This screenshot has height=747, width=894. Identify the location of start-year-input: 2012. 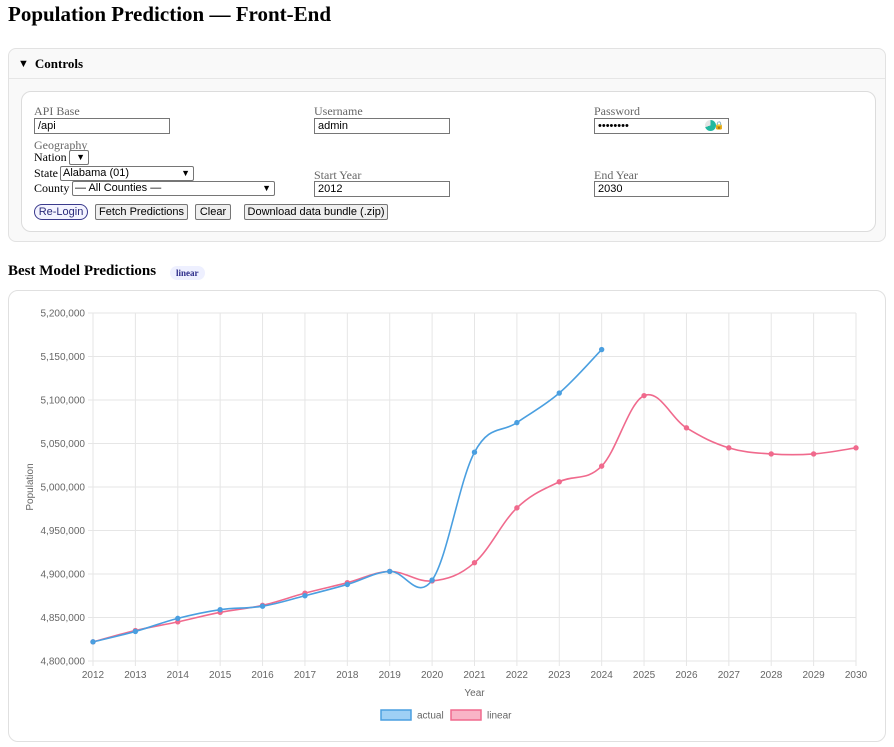
(382, 189).